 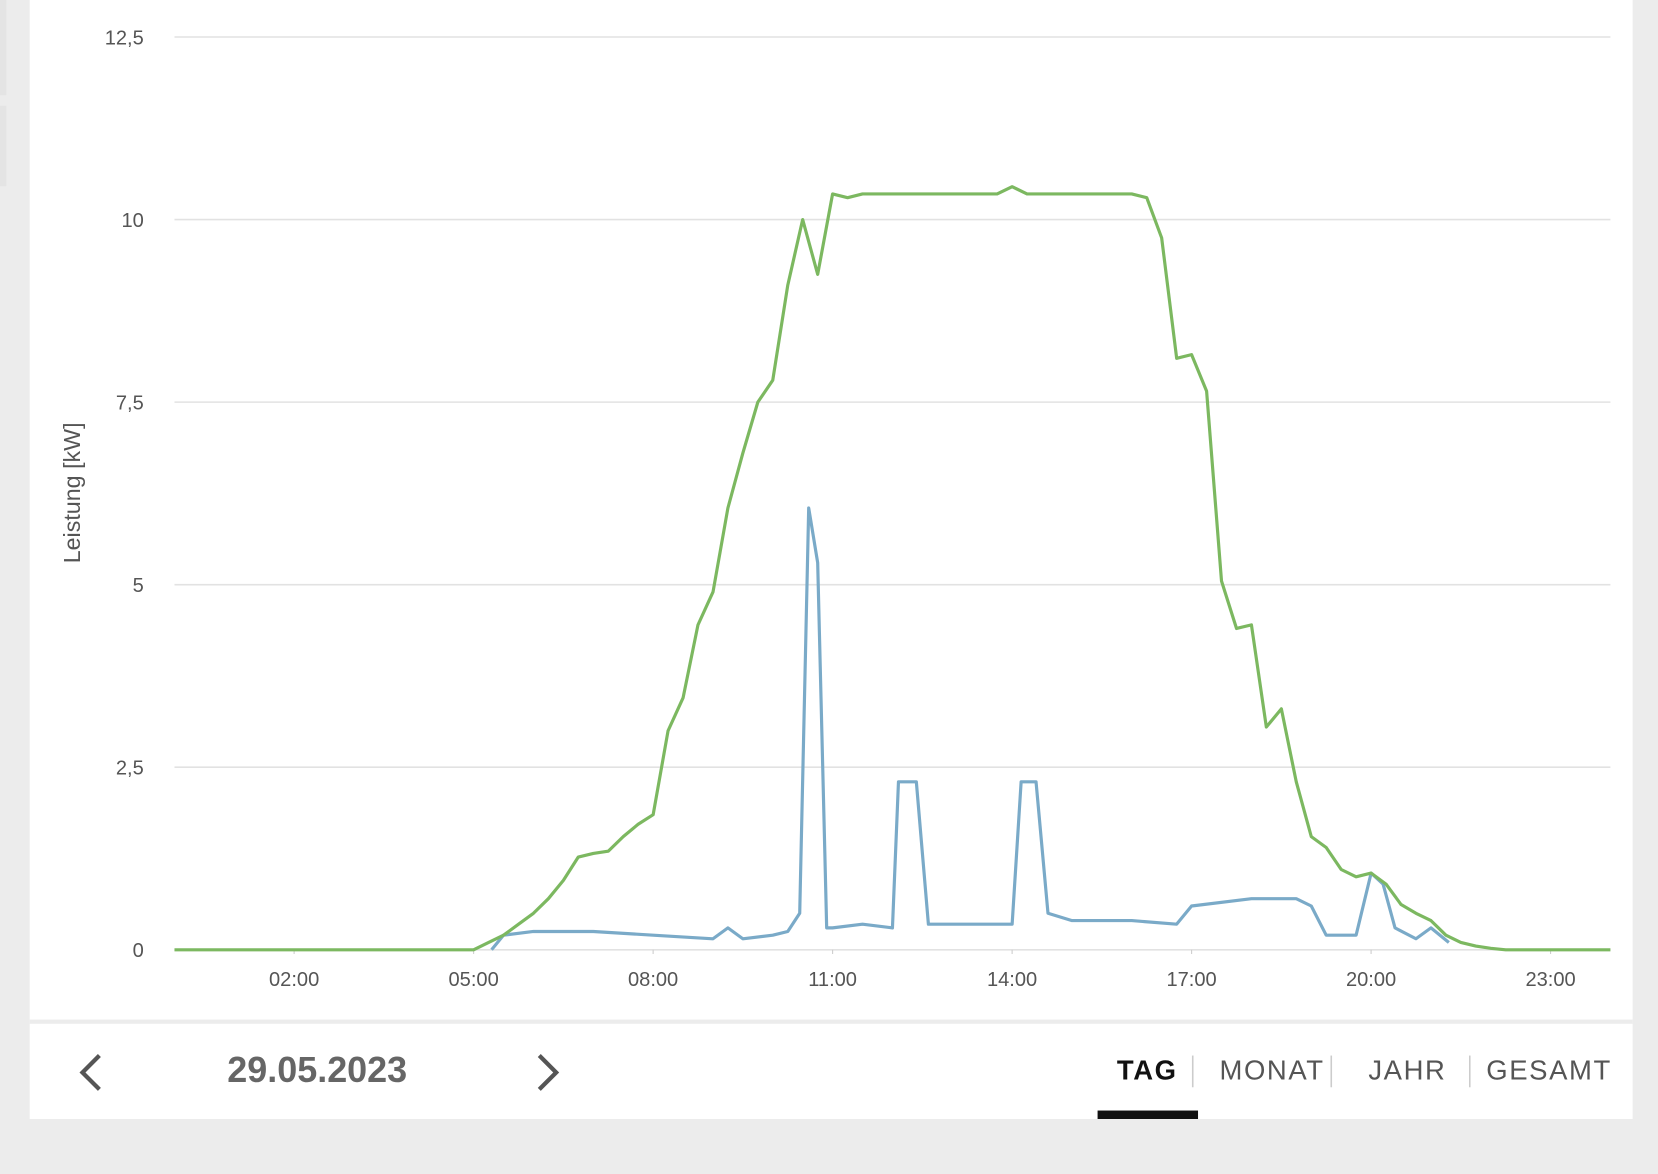 What do you see at coordinates (1191, 980) in the screenshot?
I see `x-tick-label: 17:00` at bounding box center [1191, 980].